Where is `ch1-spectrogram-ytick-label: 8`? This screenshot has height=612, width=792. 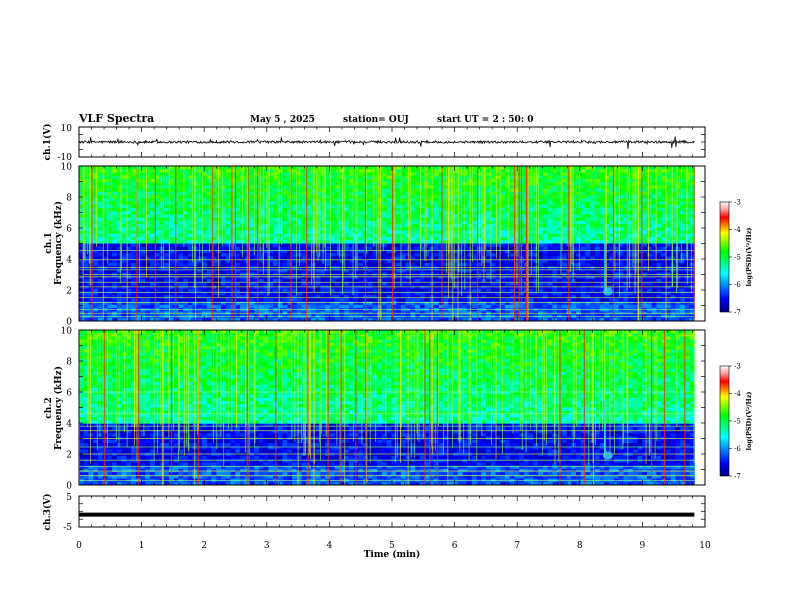 ch1-spectrogram-ytick-label: 8 is located at coordinates (69, 199).